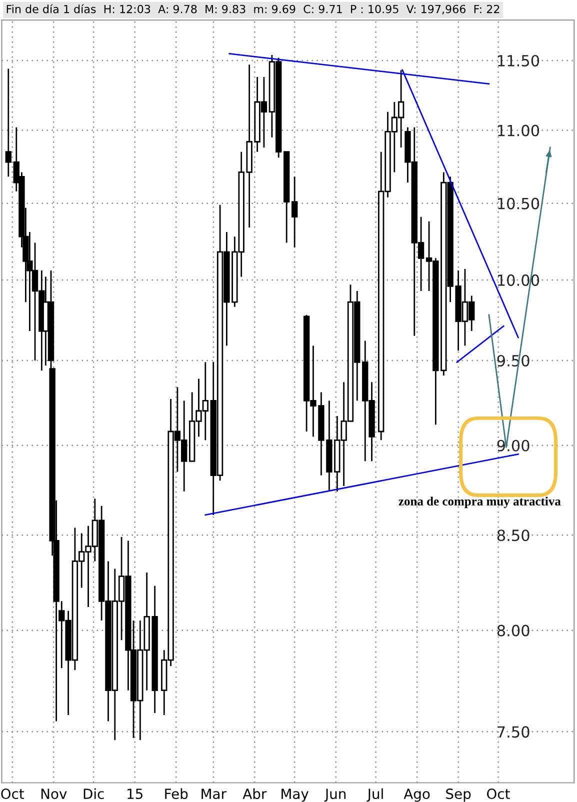  What do you see at coordinates (94, 794) in the screenshot?
I see `x-tick-label: Dic` at bounding box center [94, 794].